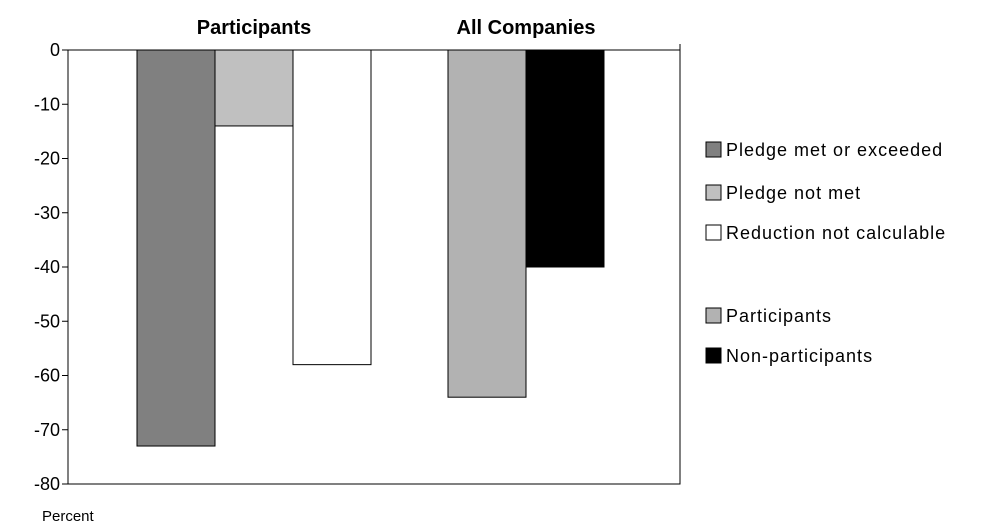 The image size is (1007, 528). I want to click on bar-participants-reduction-not-calculable, so click(332, 207).